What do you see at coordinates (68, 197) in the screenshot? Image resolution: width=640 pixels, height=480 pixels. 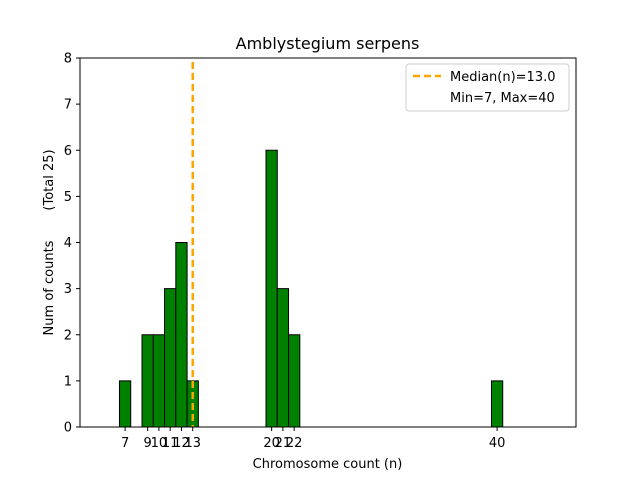 I see `y-tick-label: 5` at bounding box center [68, 197].